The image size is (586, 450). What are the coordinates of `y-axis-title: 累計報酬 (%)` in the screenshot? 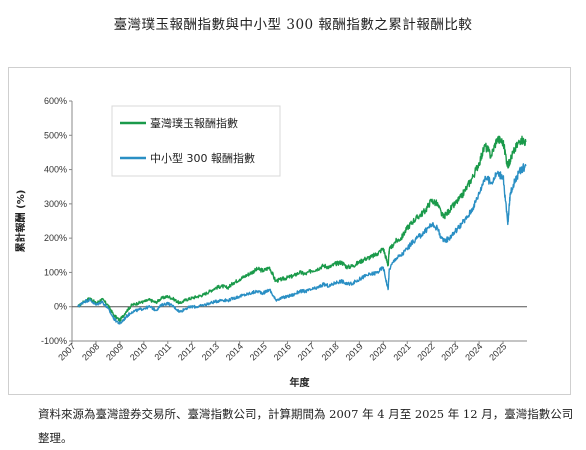 It's located at (20, 221).